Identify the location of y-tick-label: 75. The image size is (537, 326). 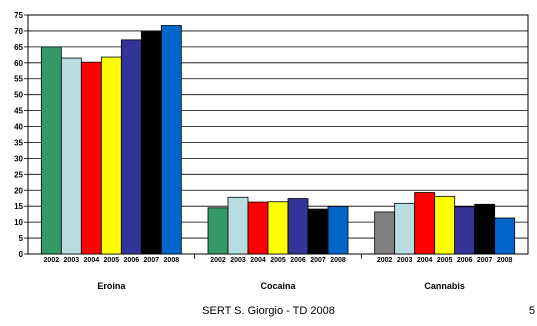
(18, 15).